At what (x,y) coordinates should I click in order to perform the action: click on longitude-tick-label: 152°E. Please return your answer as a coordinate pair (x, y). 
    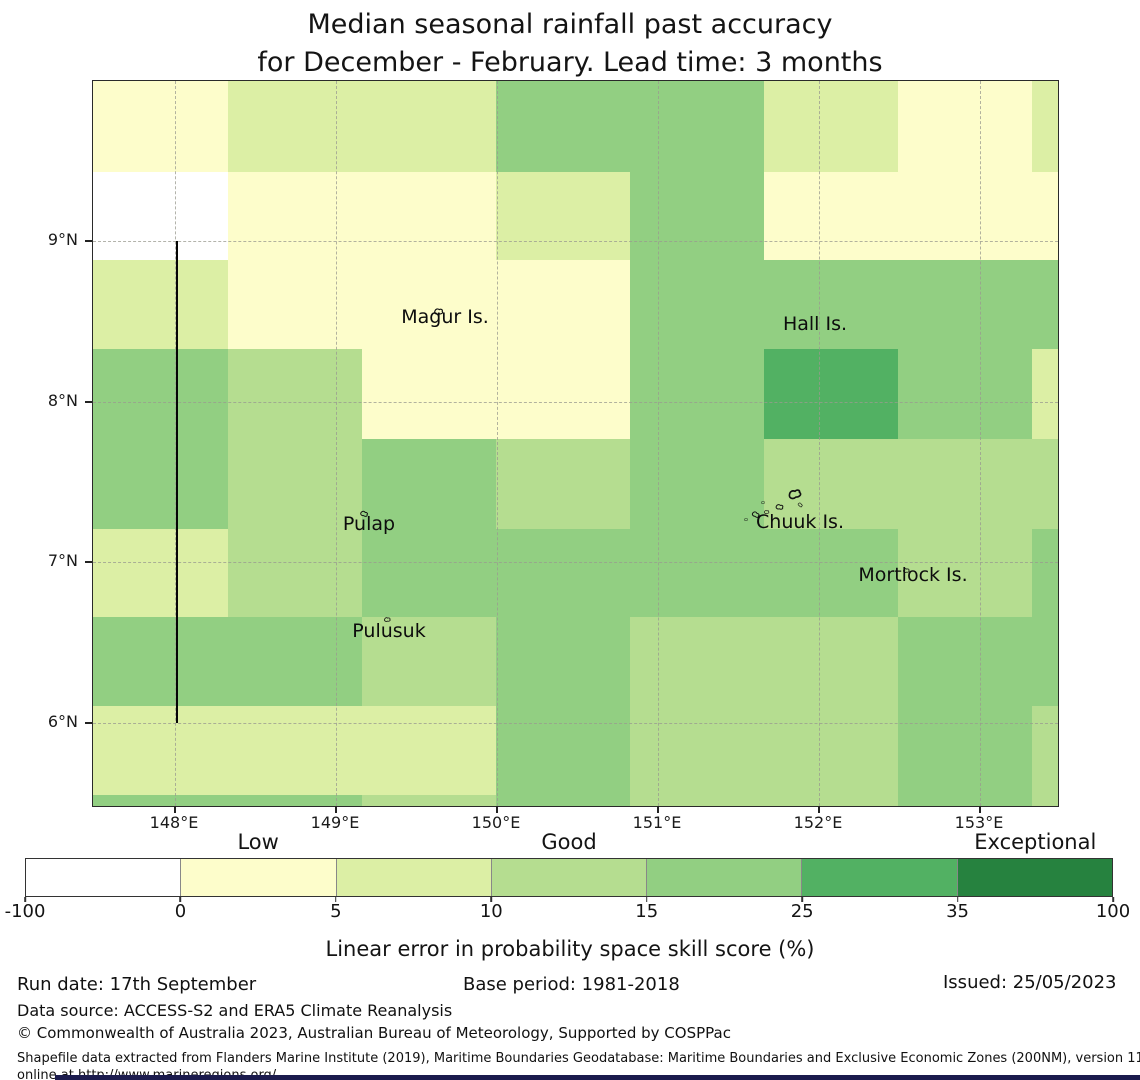
    Looking at the image, I should click on (818, 822).